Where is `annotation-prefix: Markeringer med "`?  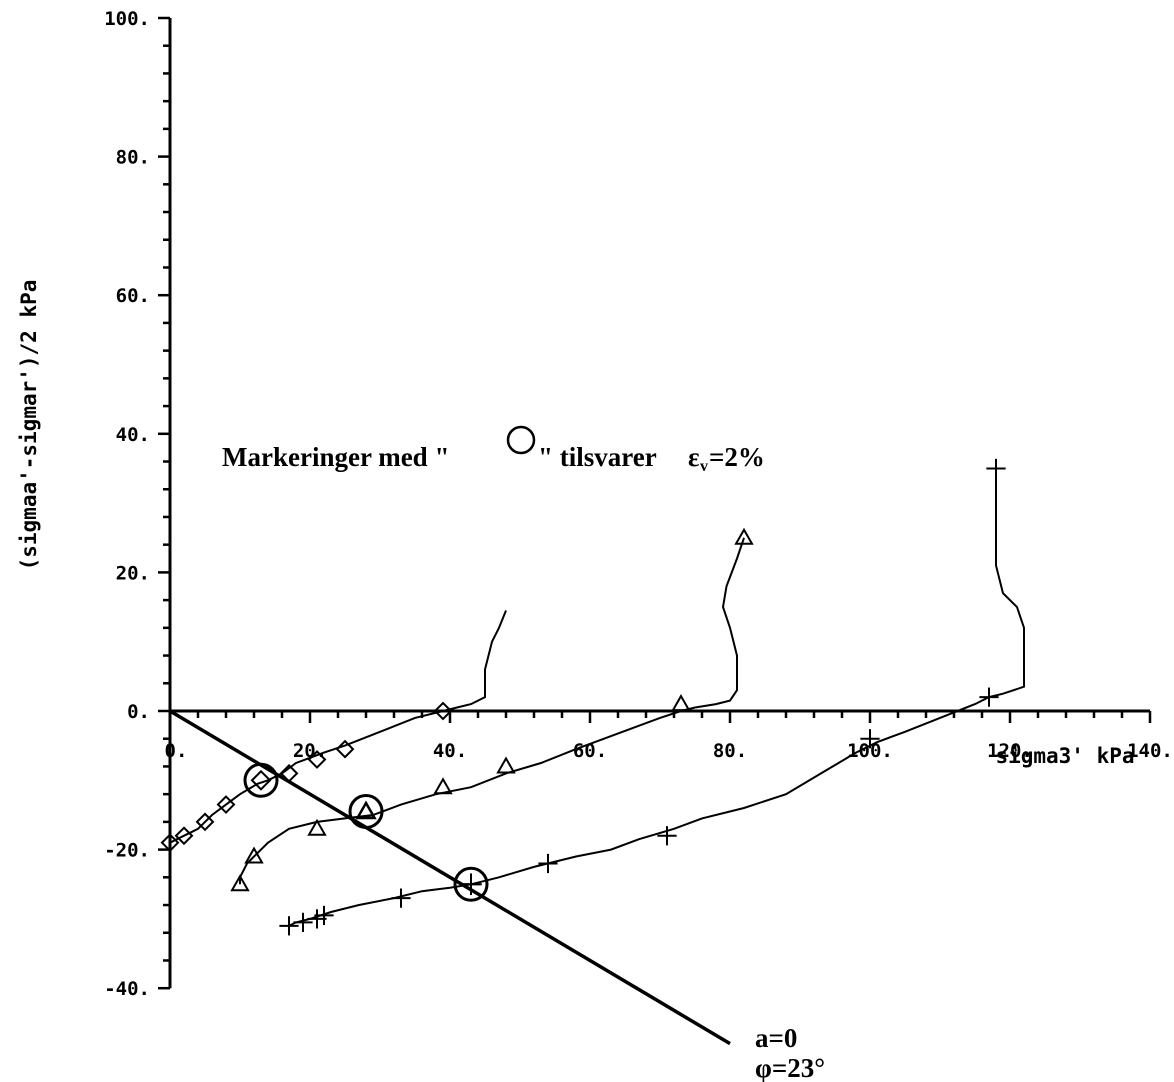
annotation-prefix: Markeringer med " is located at coordinates (335, 457).